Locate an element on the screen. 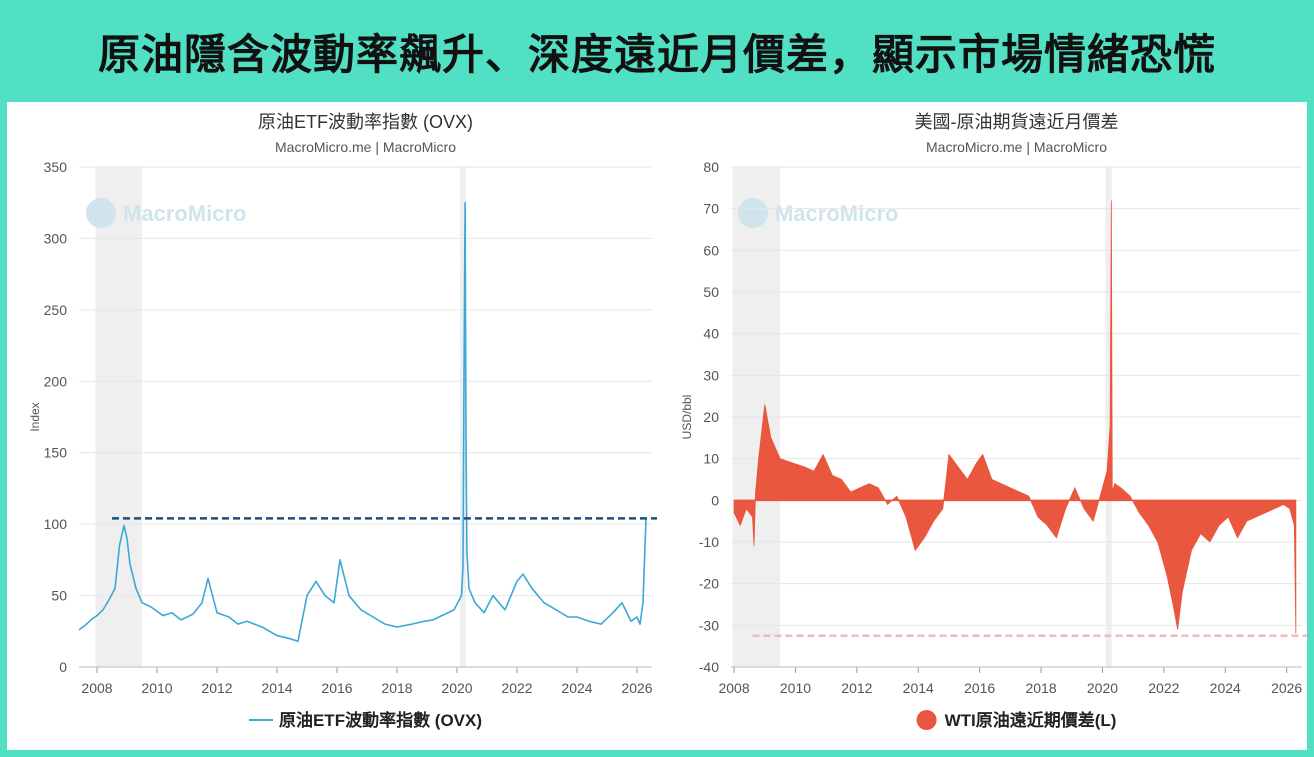 Image resolution: width=1314 pixels, height=757 pixels. y-tick-label: 150 is located at coordinates (56, 453).